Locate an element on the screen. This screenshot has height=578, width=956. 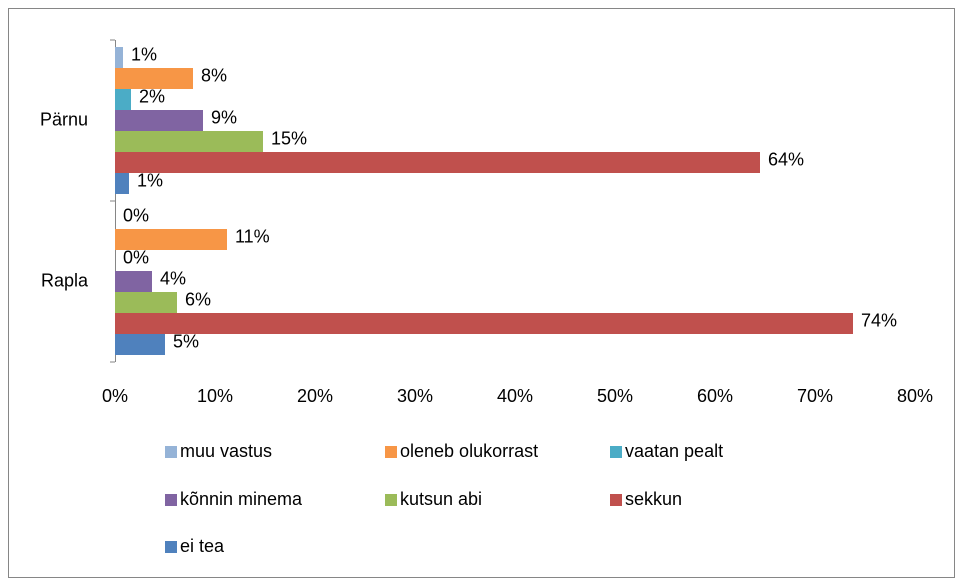
data-label: 4% is located at coordinates (173, 278).